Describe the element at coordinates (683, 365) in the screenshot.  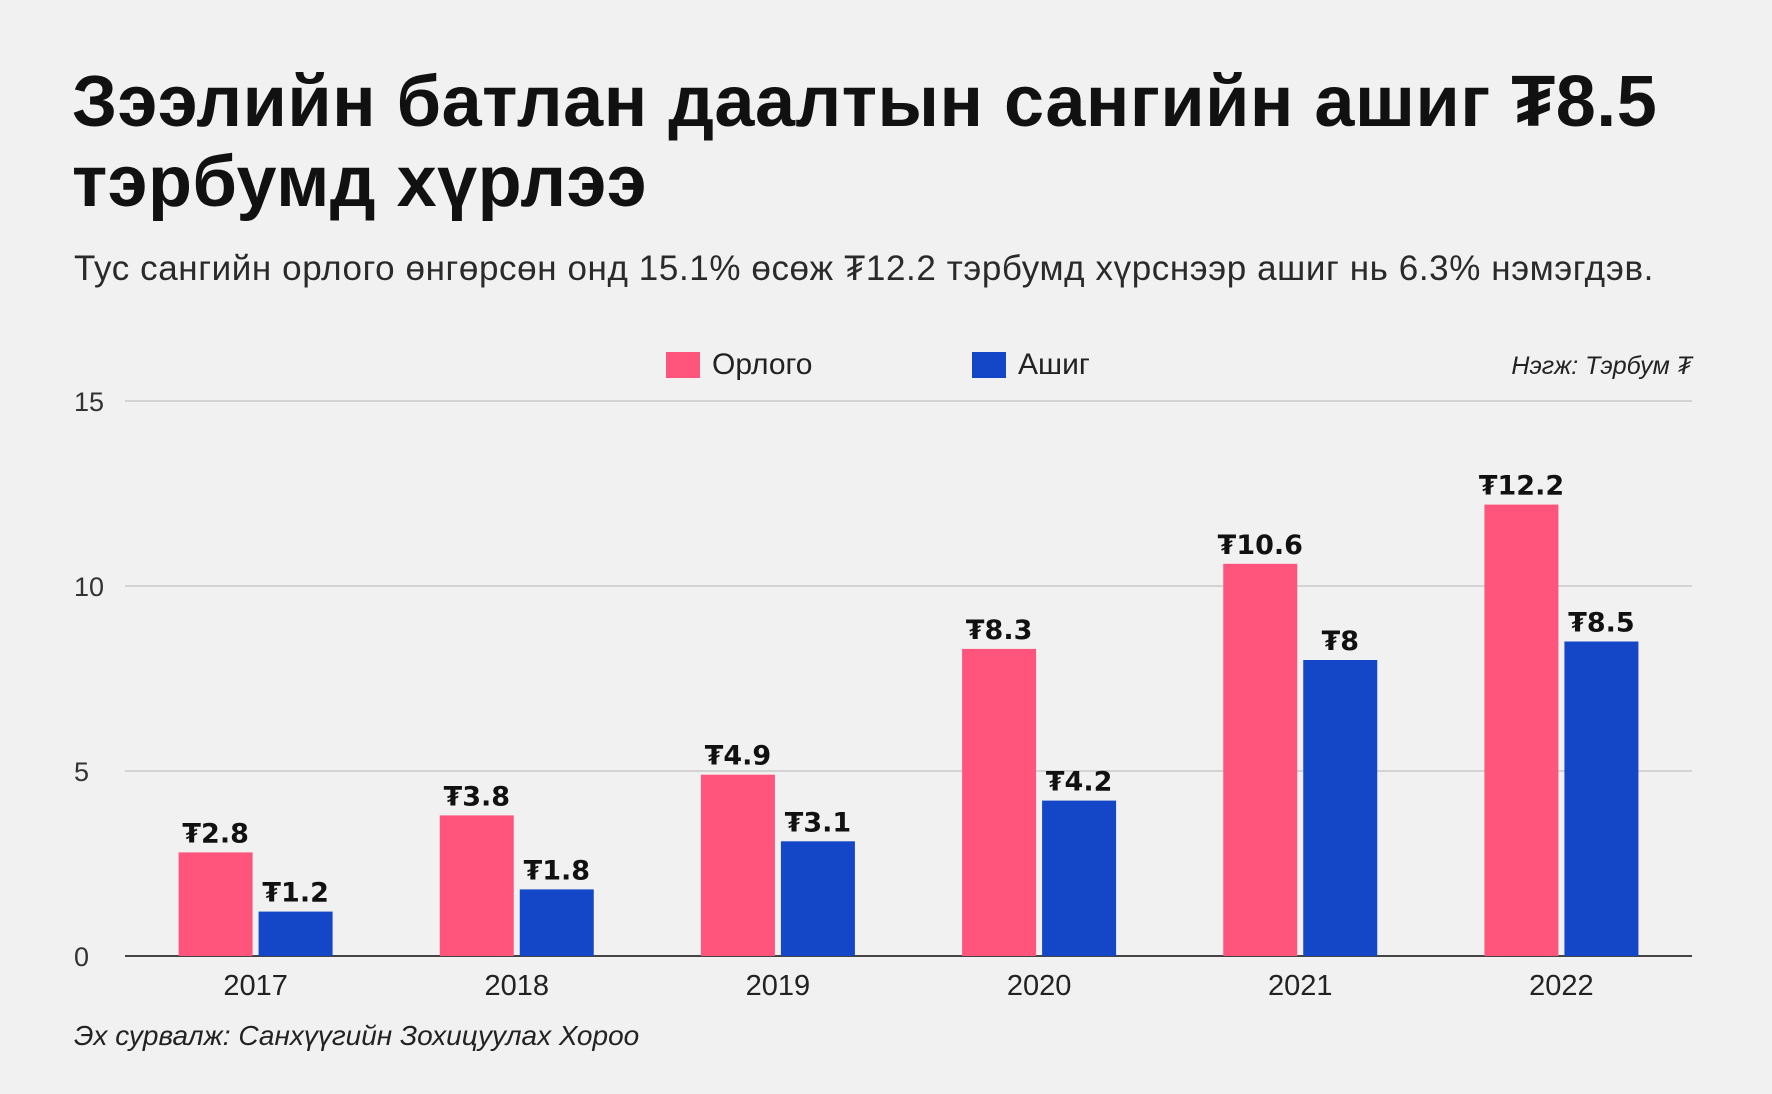
I see `legend-swatch-revenue` at that location.